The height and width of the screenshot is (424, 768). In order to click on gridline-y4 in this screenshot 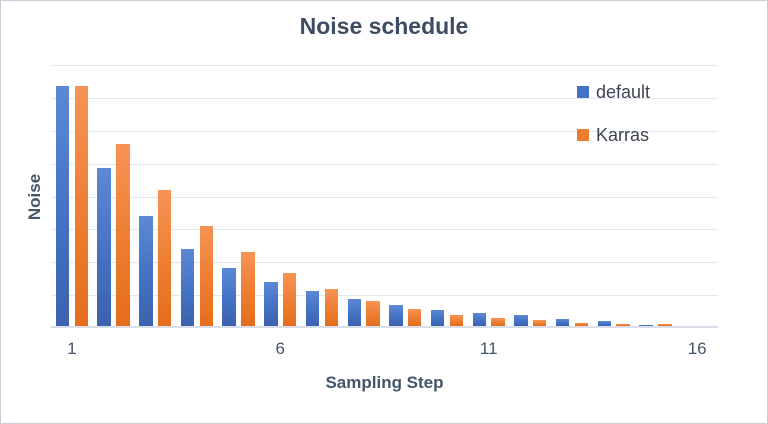, I will do `click(384, 263)`.